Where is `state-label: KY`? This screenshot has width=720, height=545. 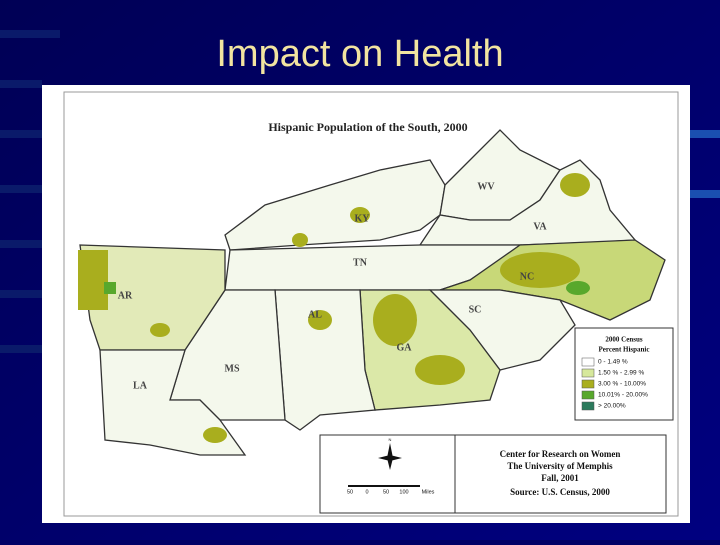
state-label: KY is located at coordinates (363, 218).